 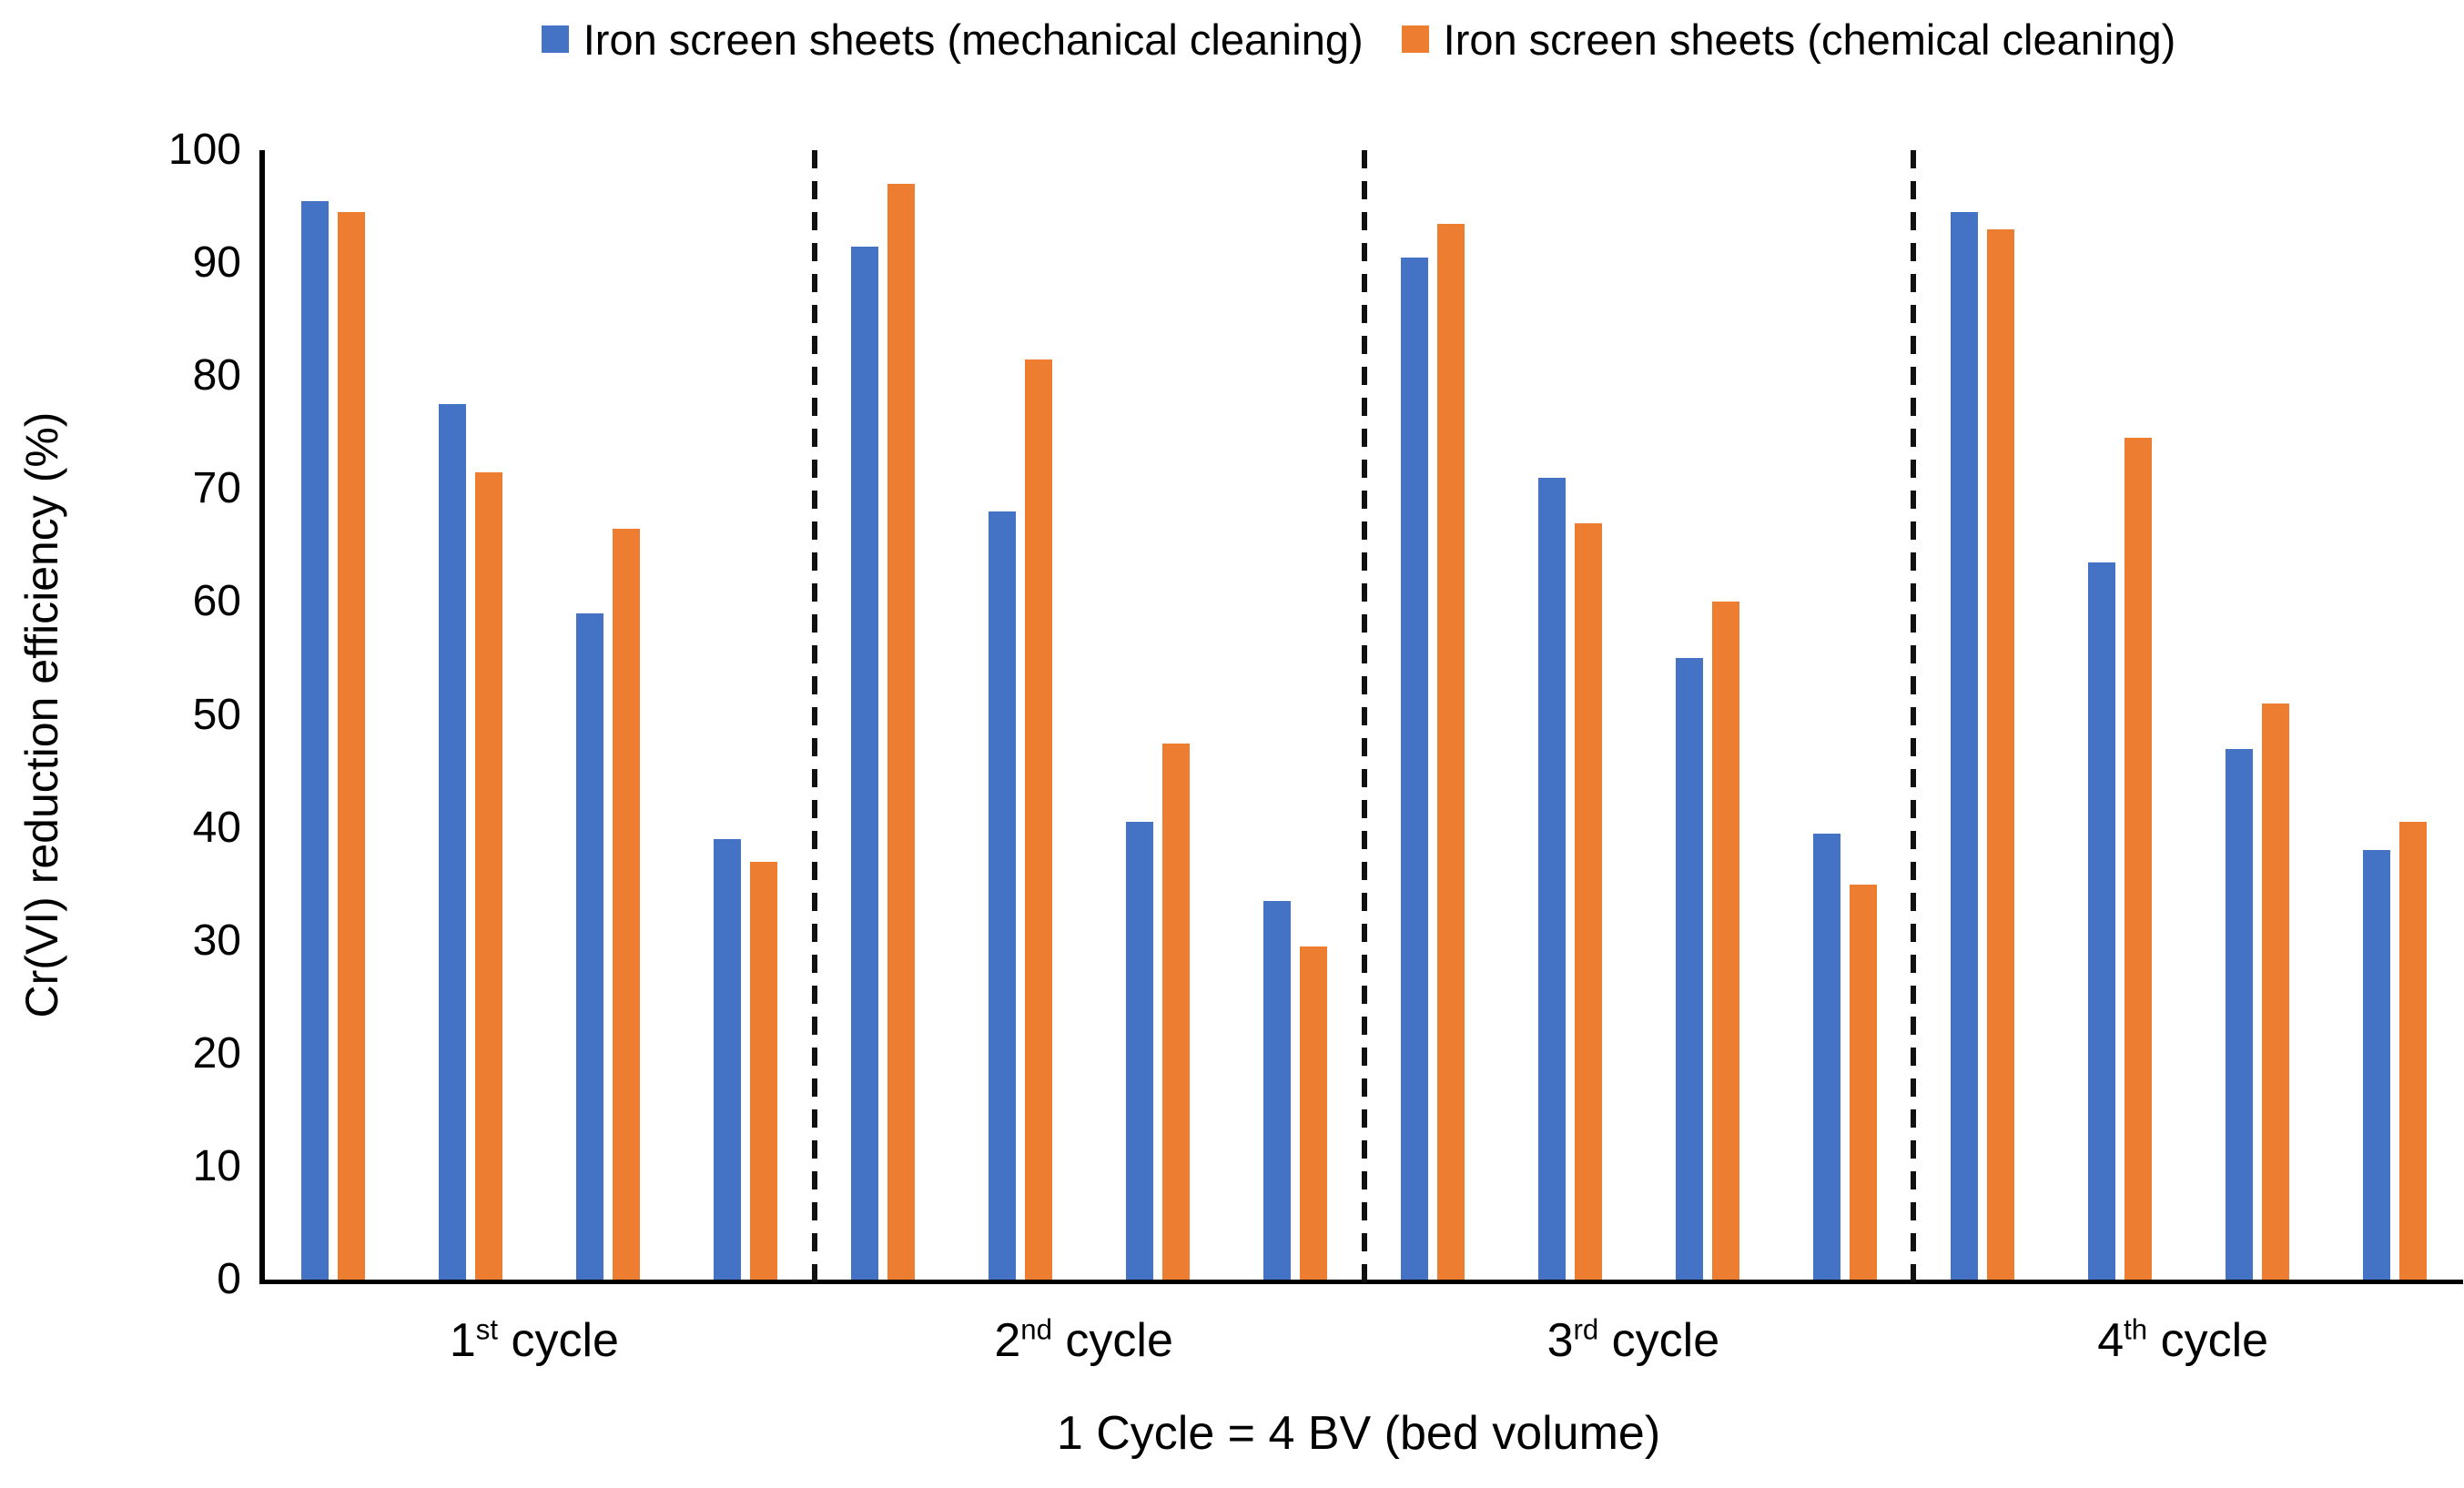 What do you see at coordinates (534, 1340) in the screenshot?
I see `x-category-label: 1st cycle` at bounding box center [534, 1340].